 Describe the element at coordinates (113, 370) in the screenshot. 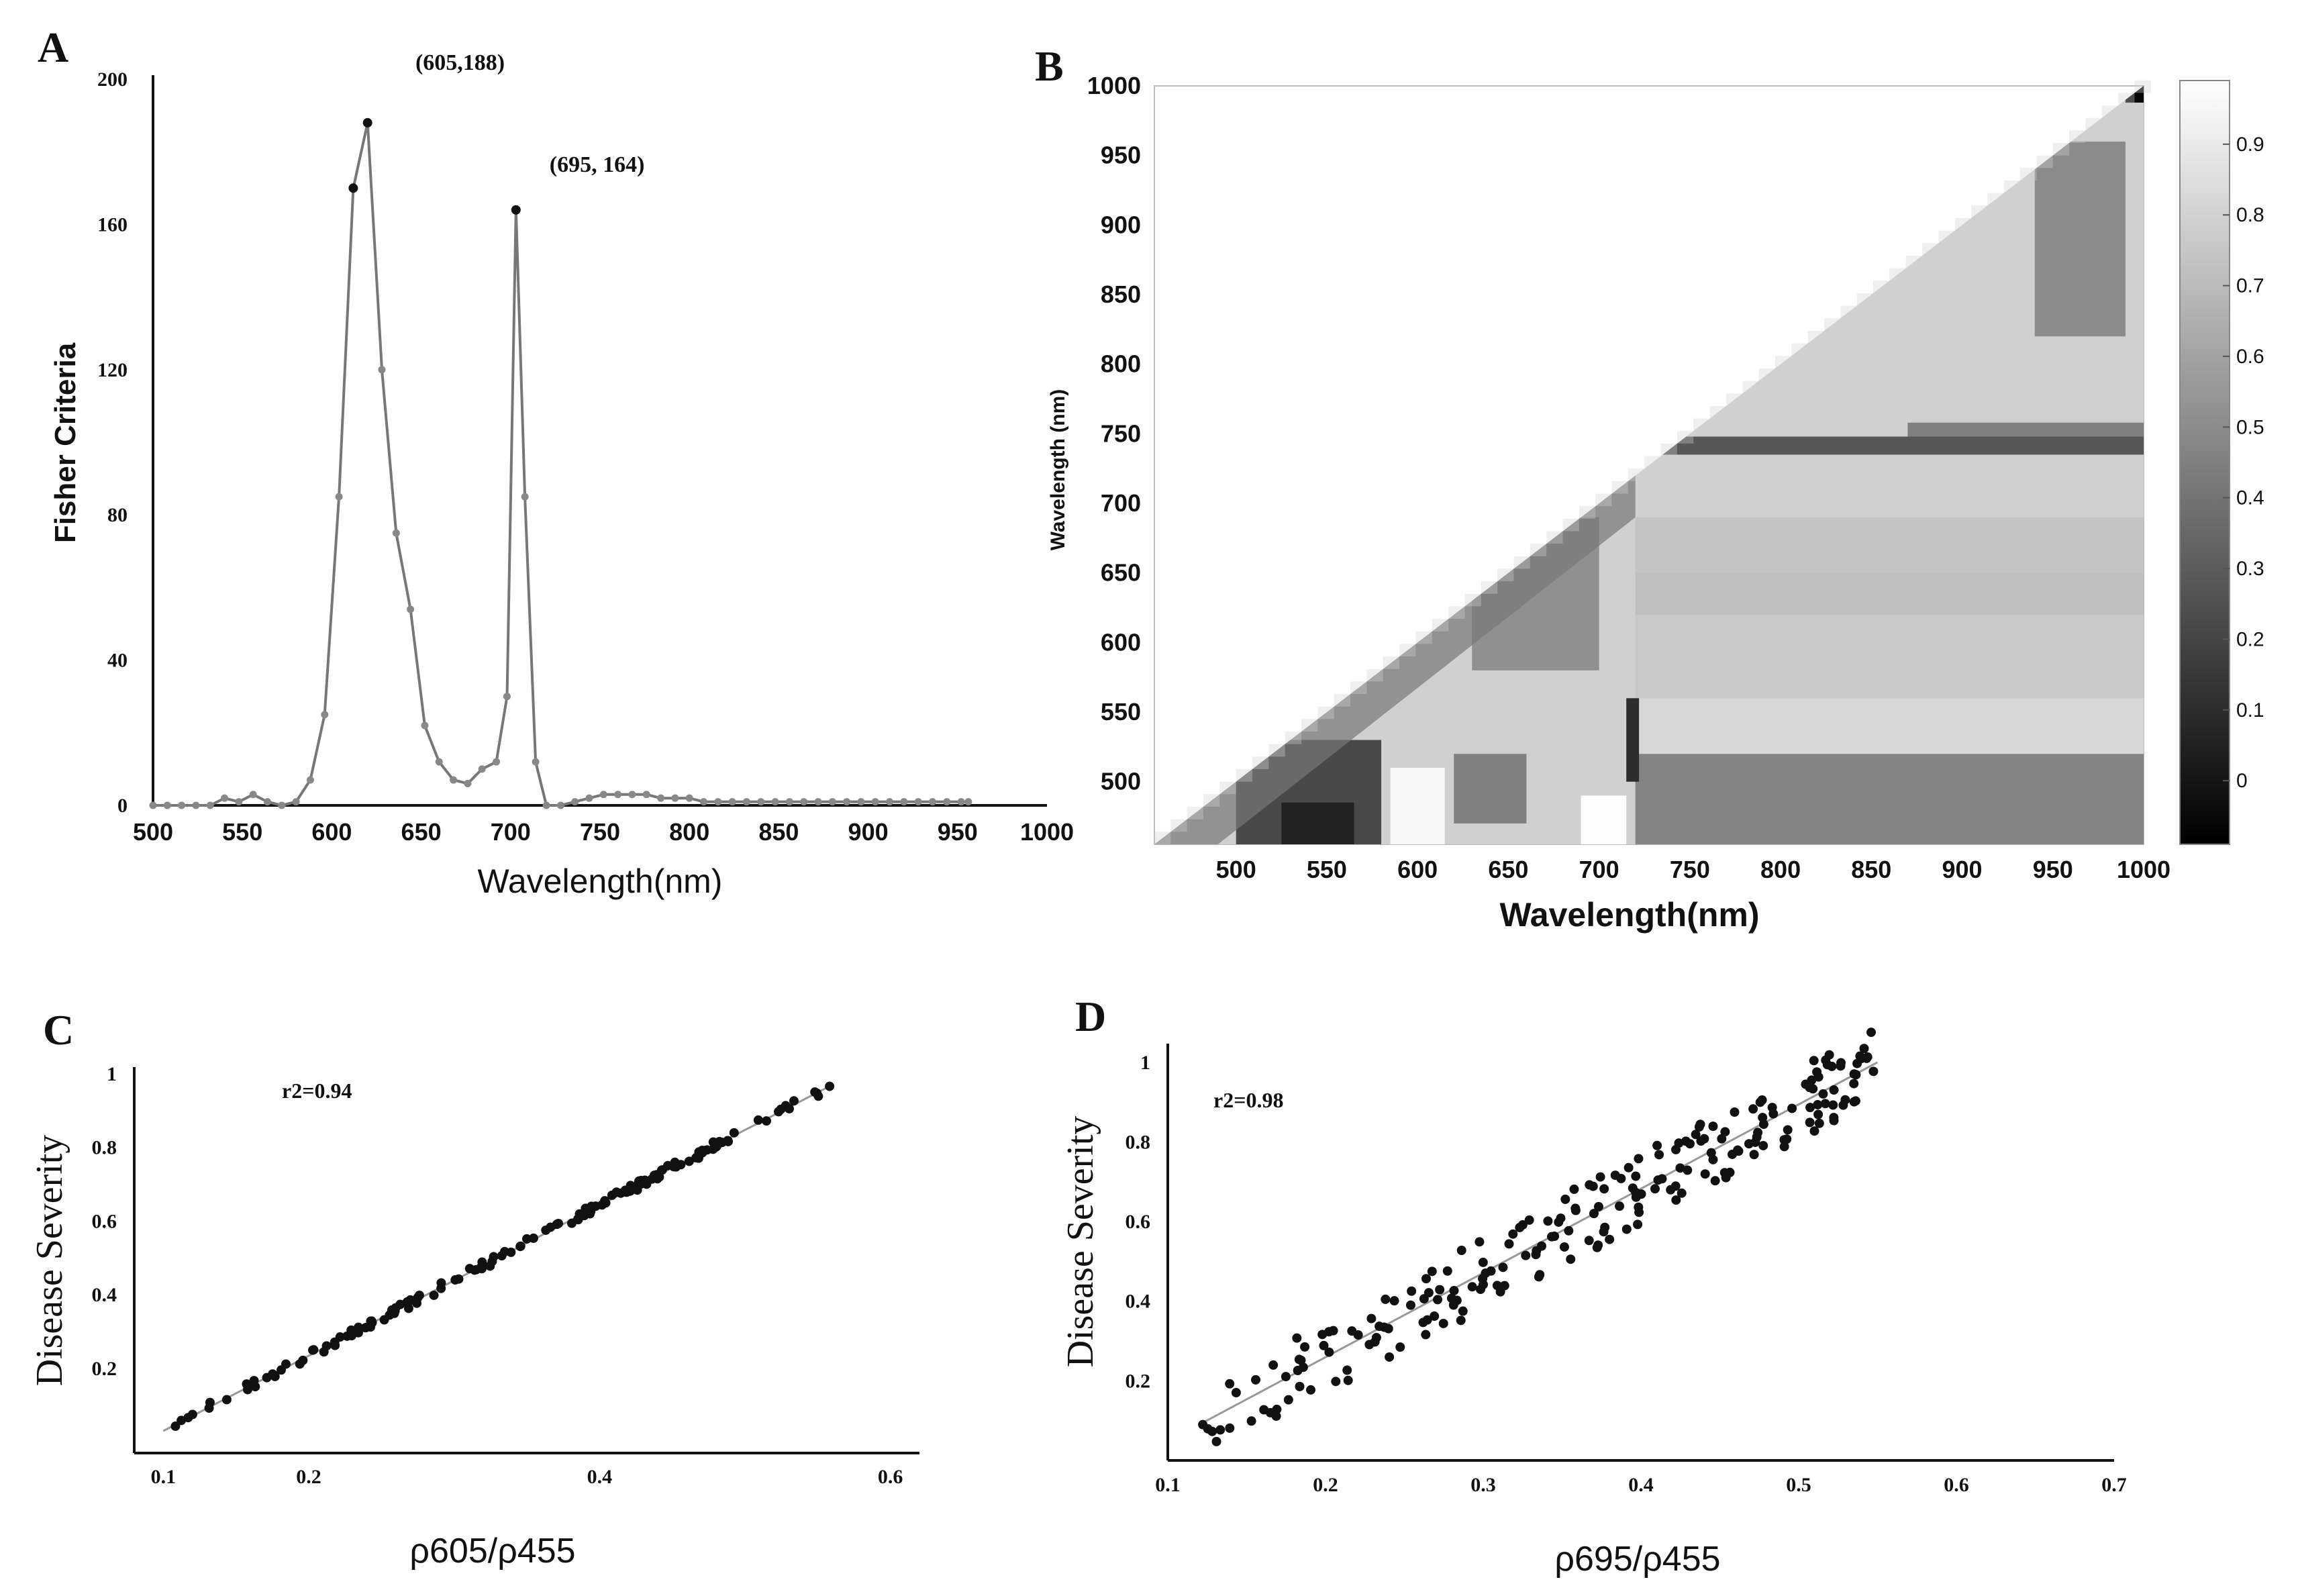

I see `a-y-tick-label: 120` at that location.